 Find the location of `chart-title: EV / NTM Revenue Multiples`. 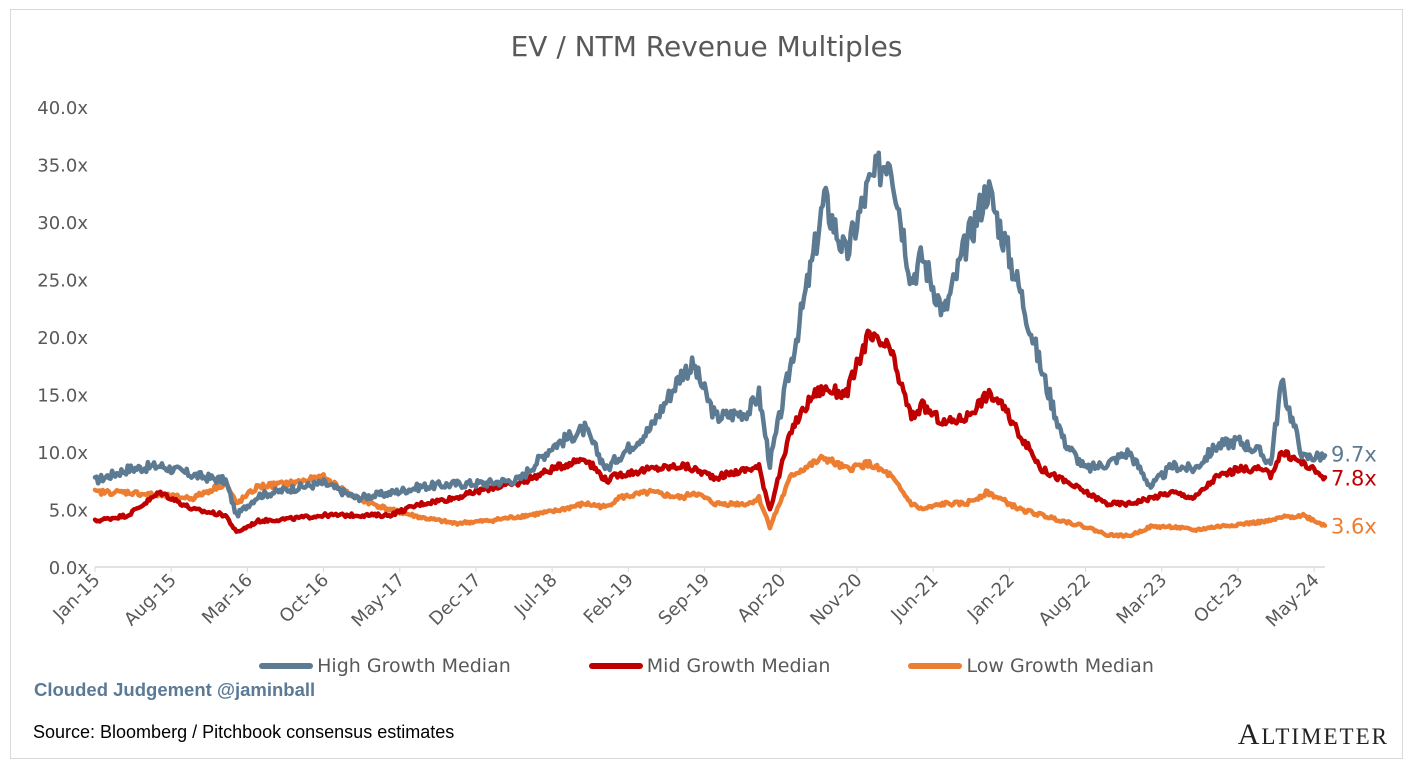

chart-title: EV / NTM Revenue Multiples is located at coordinates (706, 46).